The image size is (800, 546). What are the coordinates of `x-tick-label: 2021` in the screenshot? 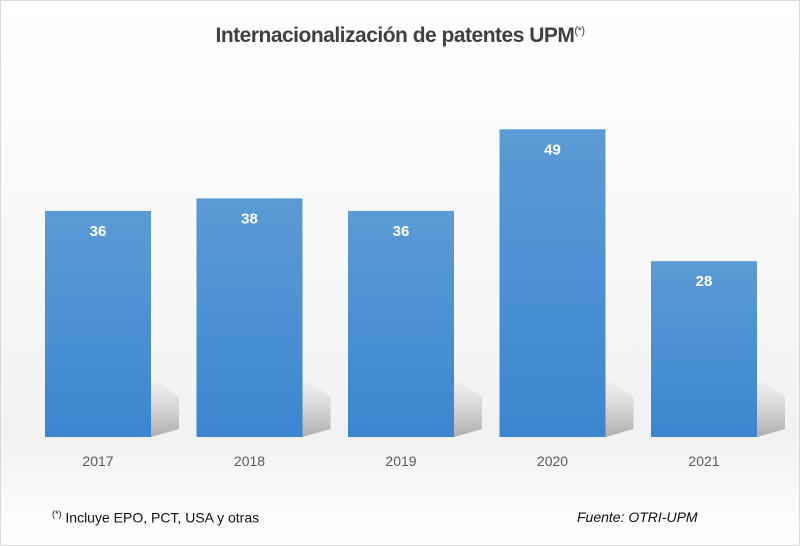 It's located at (703, 461).